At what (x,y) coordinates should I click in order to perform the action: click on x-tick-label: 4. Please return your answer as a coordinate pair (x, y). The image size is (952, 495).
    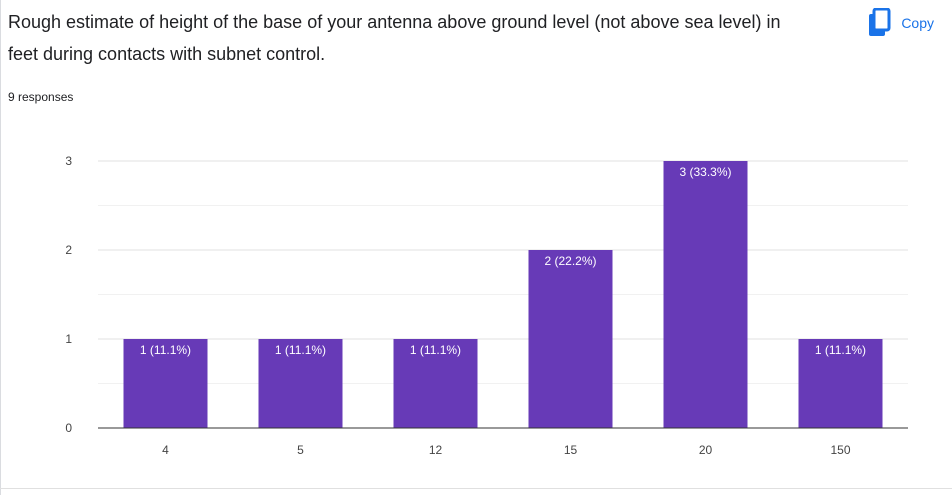
    Looking at the image, I should click on (165, 450).